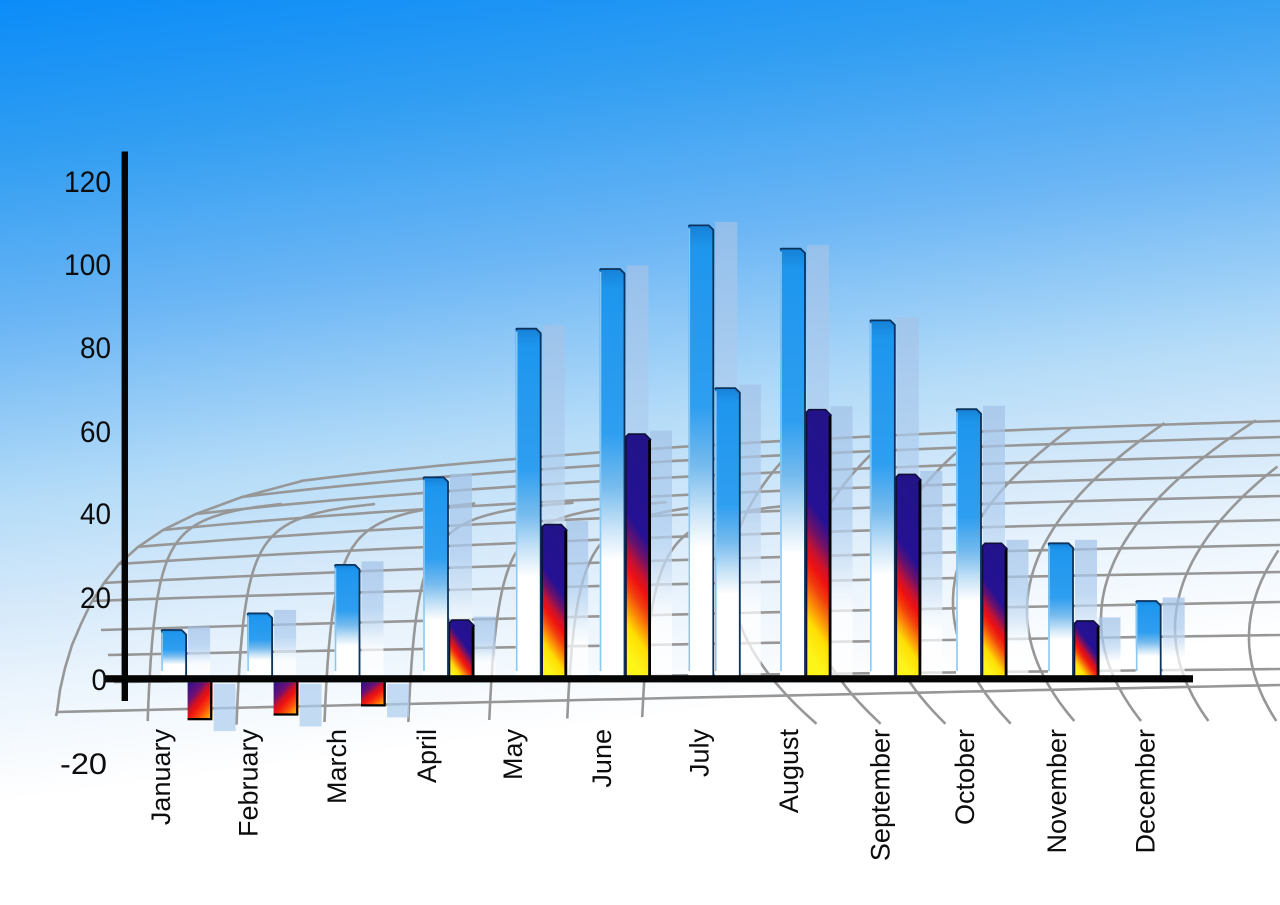  I want to click on svg-text: 120, so click(87, 182).